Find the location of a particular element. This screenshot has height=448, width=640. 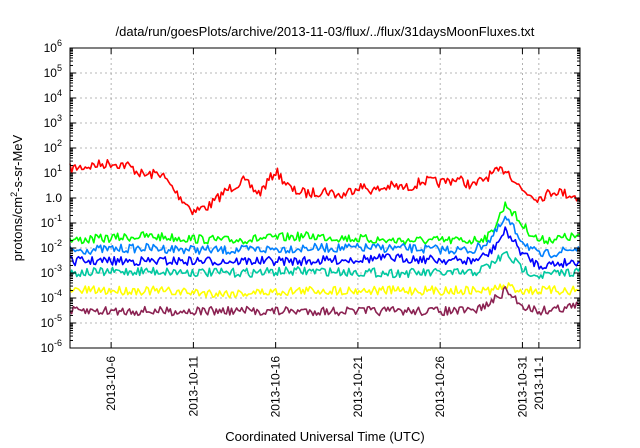

y-axis-label: protons/cm2-s-sr-MeV is located at coordinates (17, 197).